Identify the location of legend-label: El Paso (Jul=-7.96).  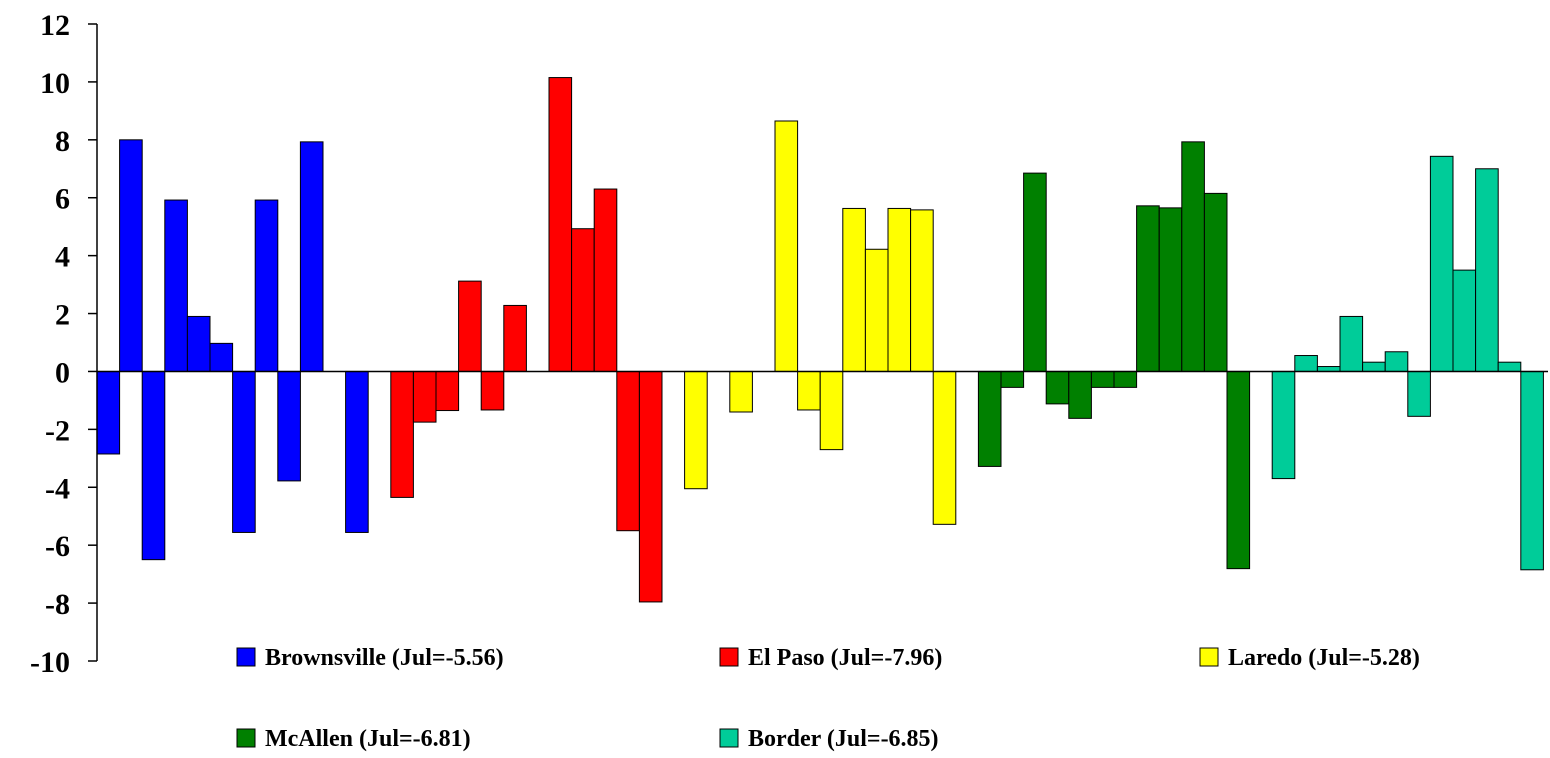
(845, 658).